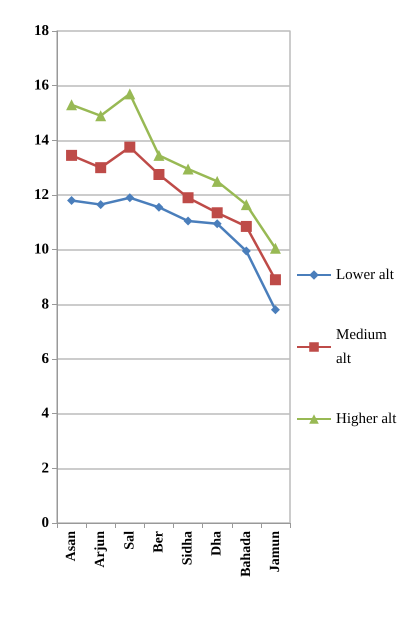 The height and width of the screenshot is (625, 418). Describe the element at coordinates (45, 523) in the screenshot. I see `y-tick-label: 0` at that location.